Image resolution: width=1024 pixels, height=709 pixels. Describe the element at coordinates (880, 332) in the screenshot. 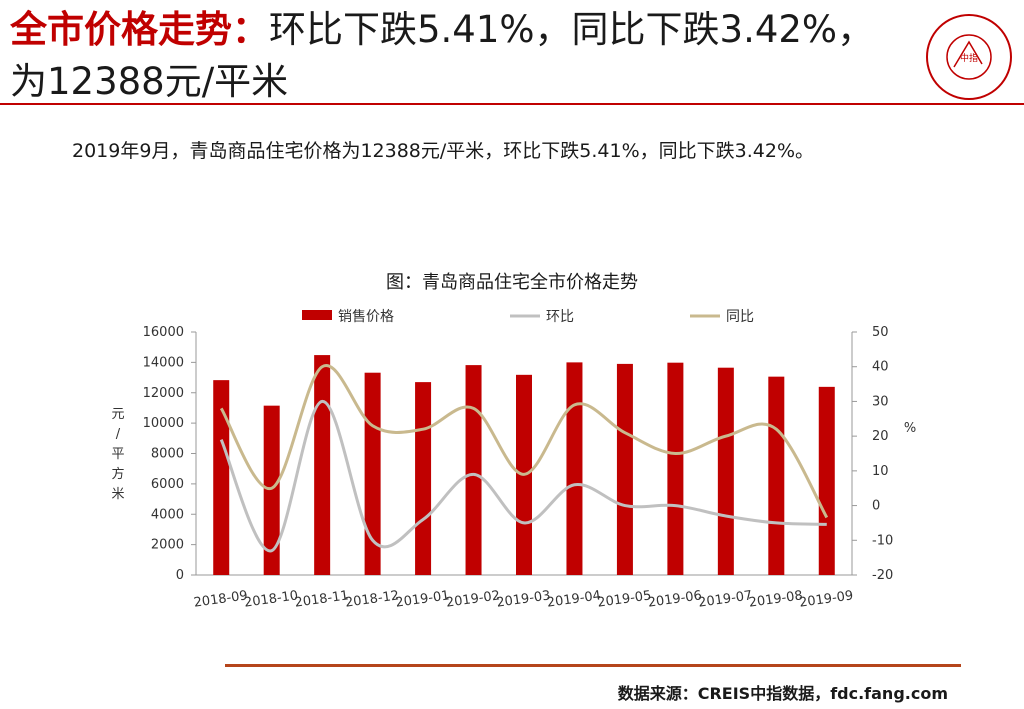

I see `y-tick-label-right: 50` at that location.